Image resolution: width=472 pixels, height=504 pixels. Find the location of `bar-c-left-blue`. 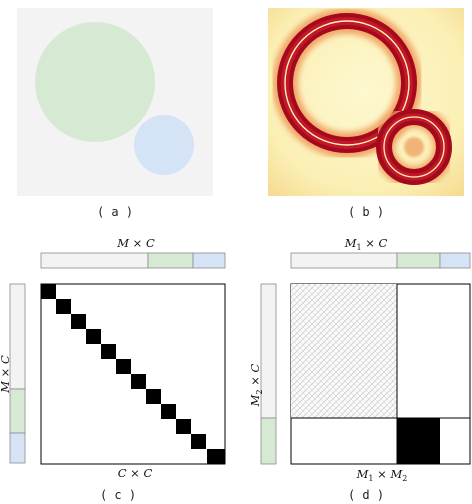

bar-c-left-blue is located at coordinates (17, 448).